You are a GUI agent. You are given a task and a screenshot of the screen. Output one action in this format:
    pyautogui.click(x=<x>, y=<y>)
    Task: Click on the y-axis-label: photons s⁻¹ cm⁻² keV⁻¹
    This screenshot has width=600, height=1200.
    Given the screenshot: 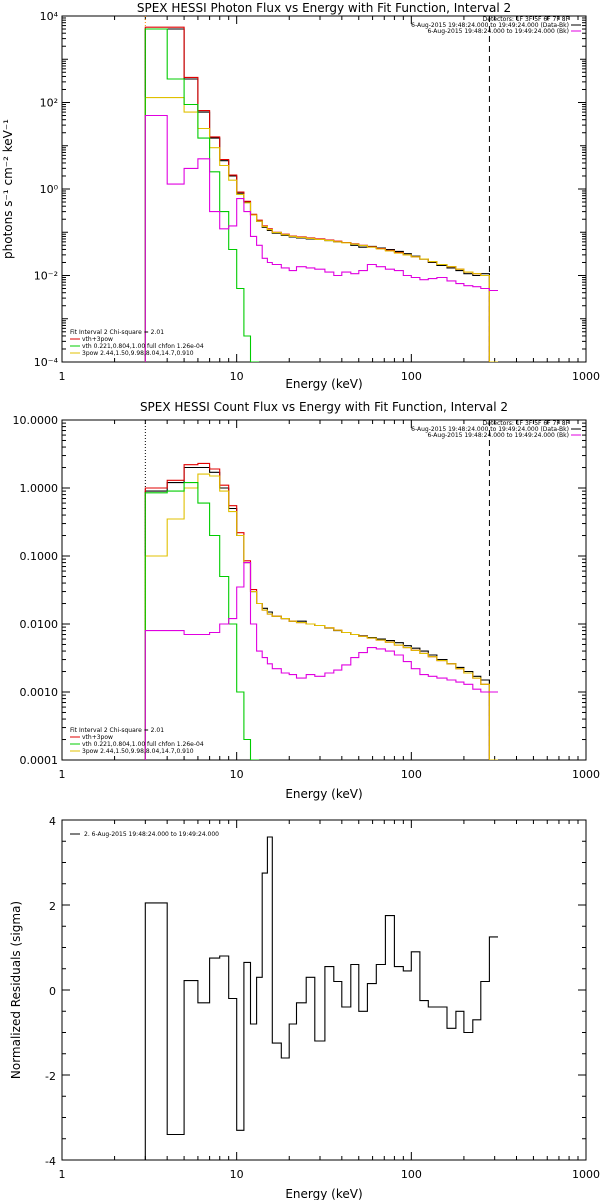 What is the action you would take?
    pyautogui.click(x=8, y=189)
    